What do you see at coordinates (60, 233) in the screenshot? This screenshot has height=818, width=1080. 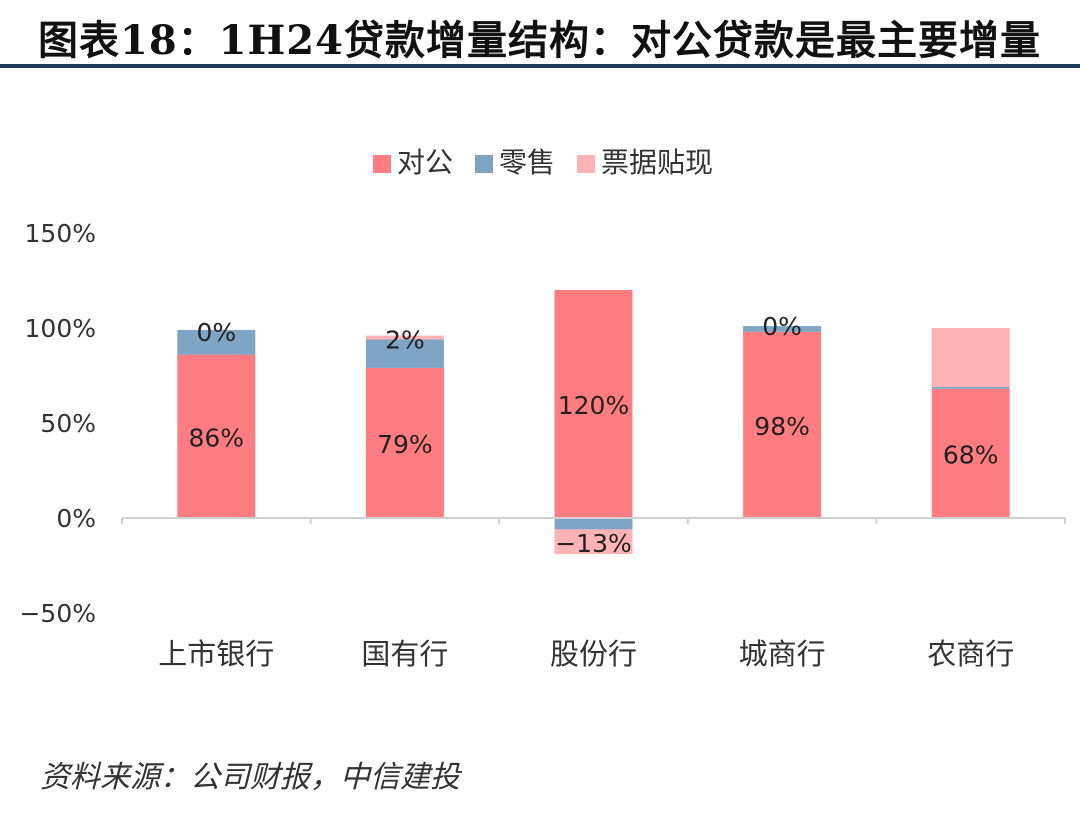 I see `y-tick-label: 150%` at bounding box center [60, 233].